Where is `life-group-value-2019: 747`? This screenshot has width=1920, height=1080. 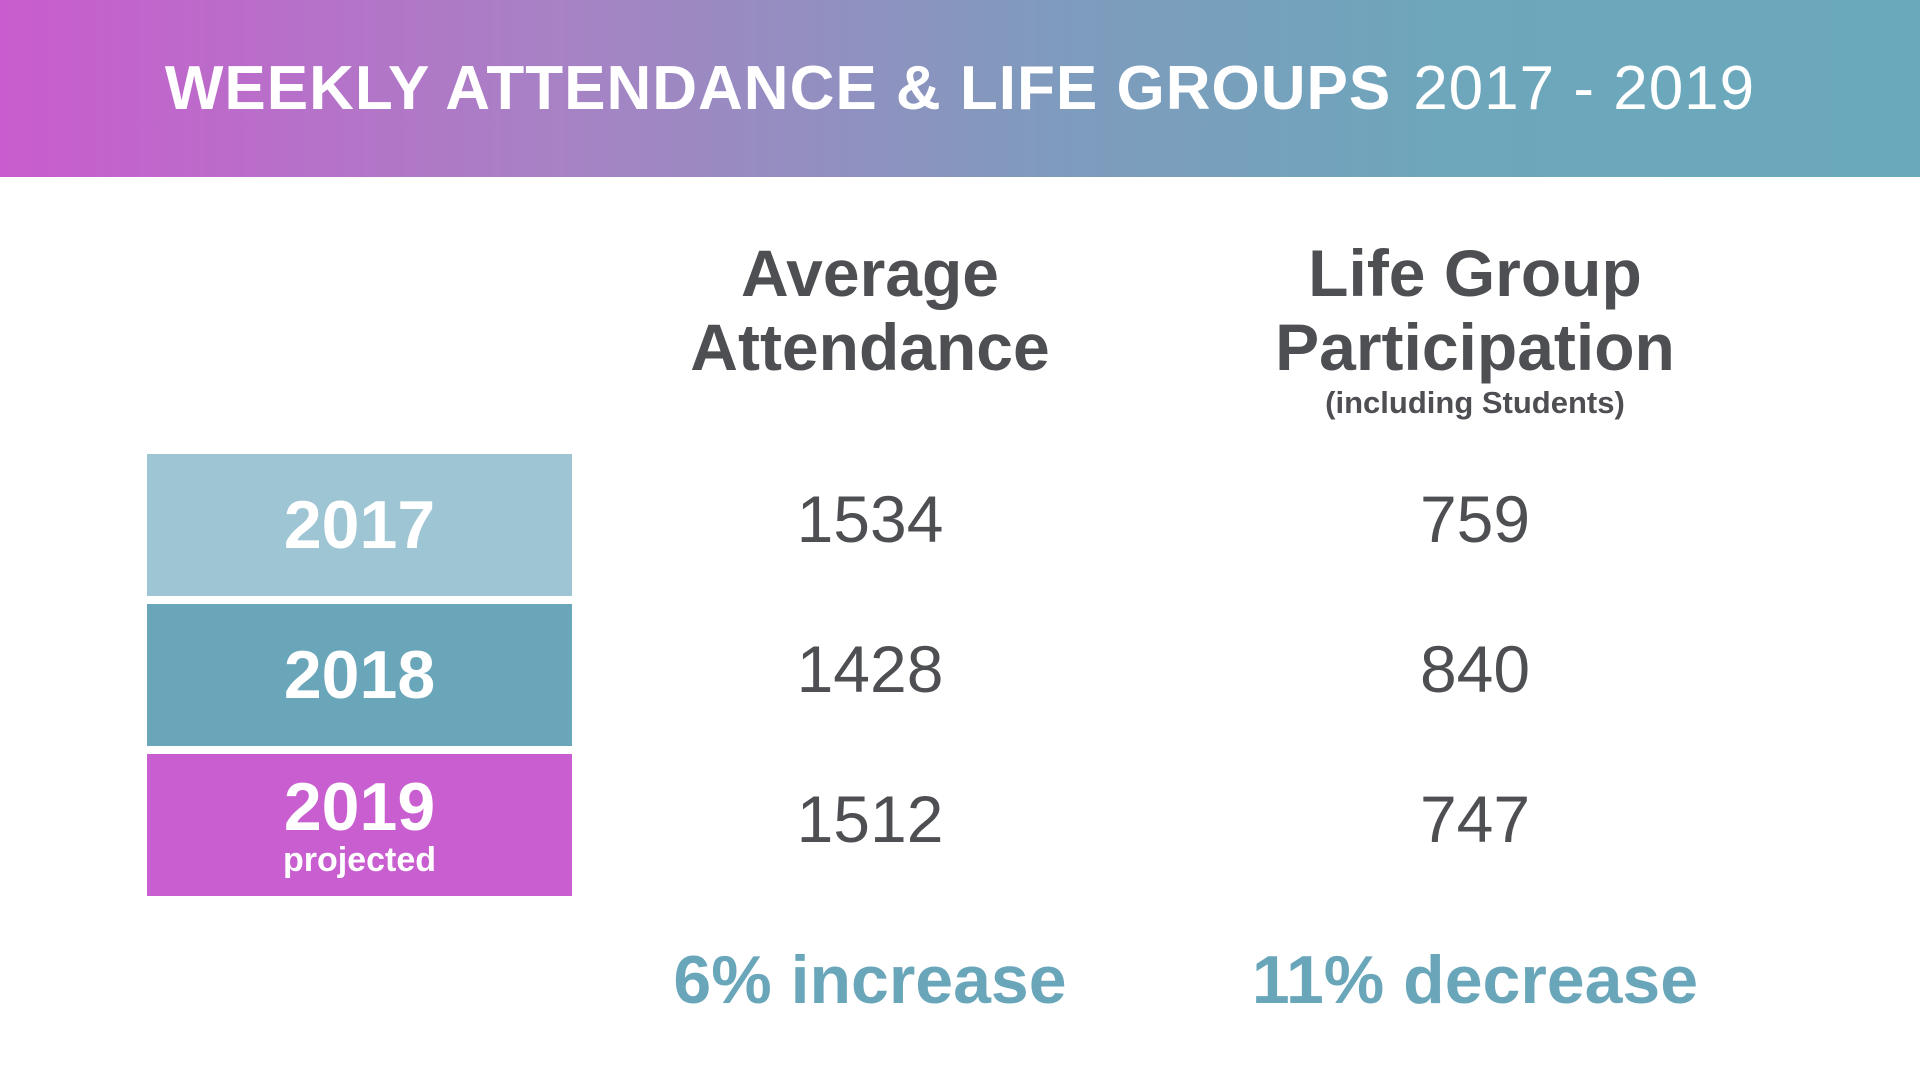 life-group-value-2019: 747 is located at coordinates (1475, 819).